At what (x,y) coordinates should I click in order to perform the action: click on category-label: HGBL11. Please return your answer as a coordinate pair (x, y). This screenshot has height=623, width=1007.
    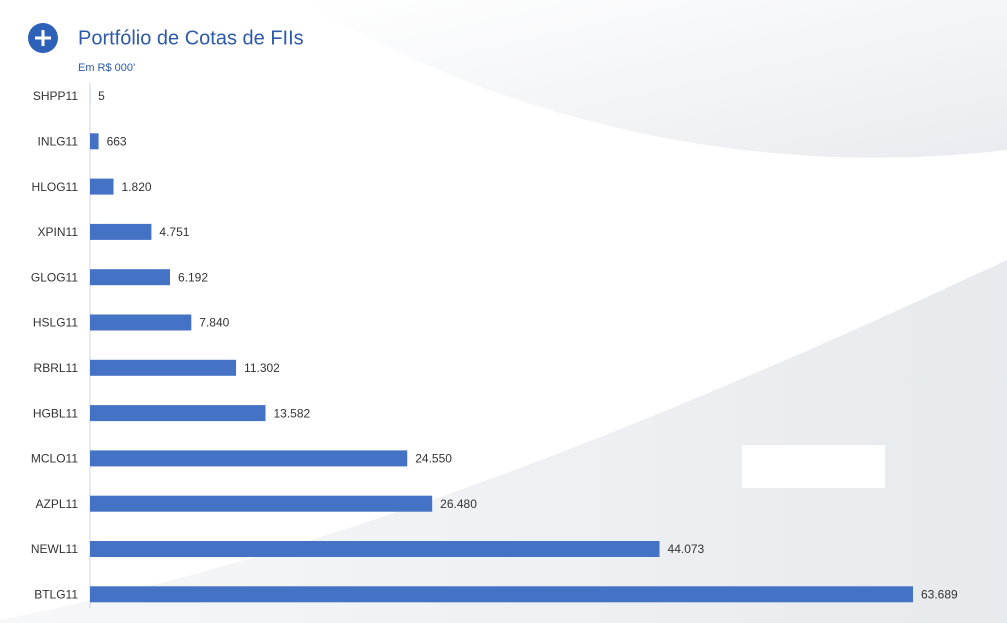
    Looking at the image, I should click on (55, 413).